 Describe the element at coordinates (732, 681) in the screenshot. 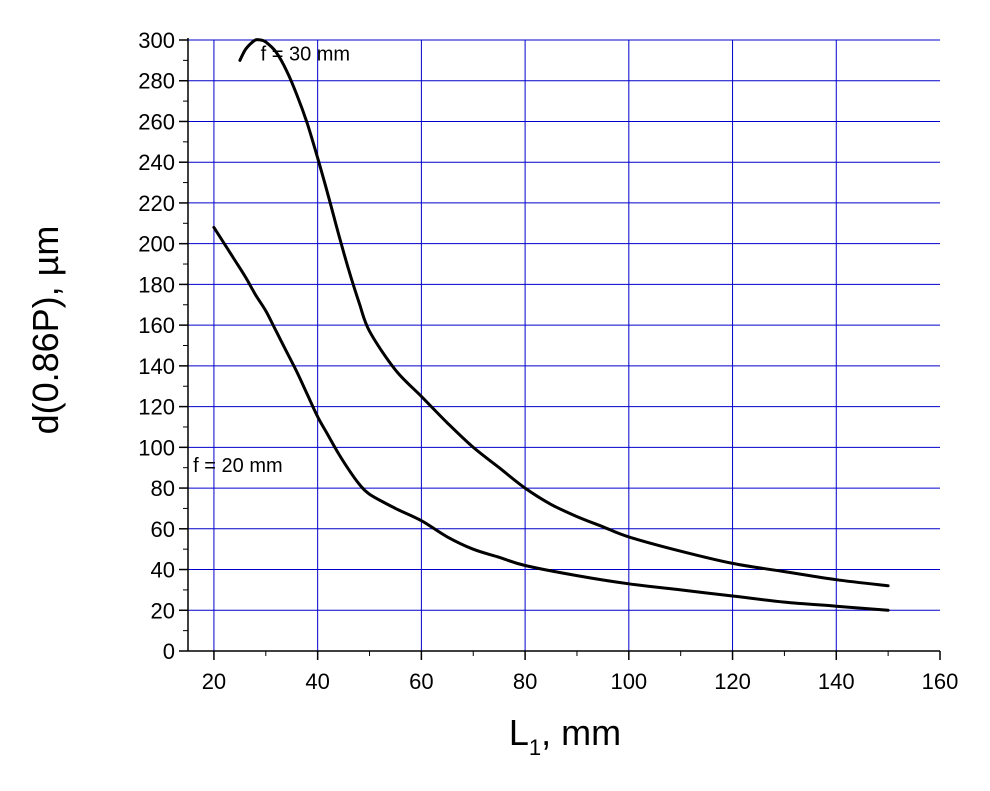

I see `x-tick-label: 120` at that location.